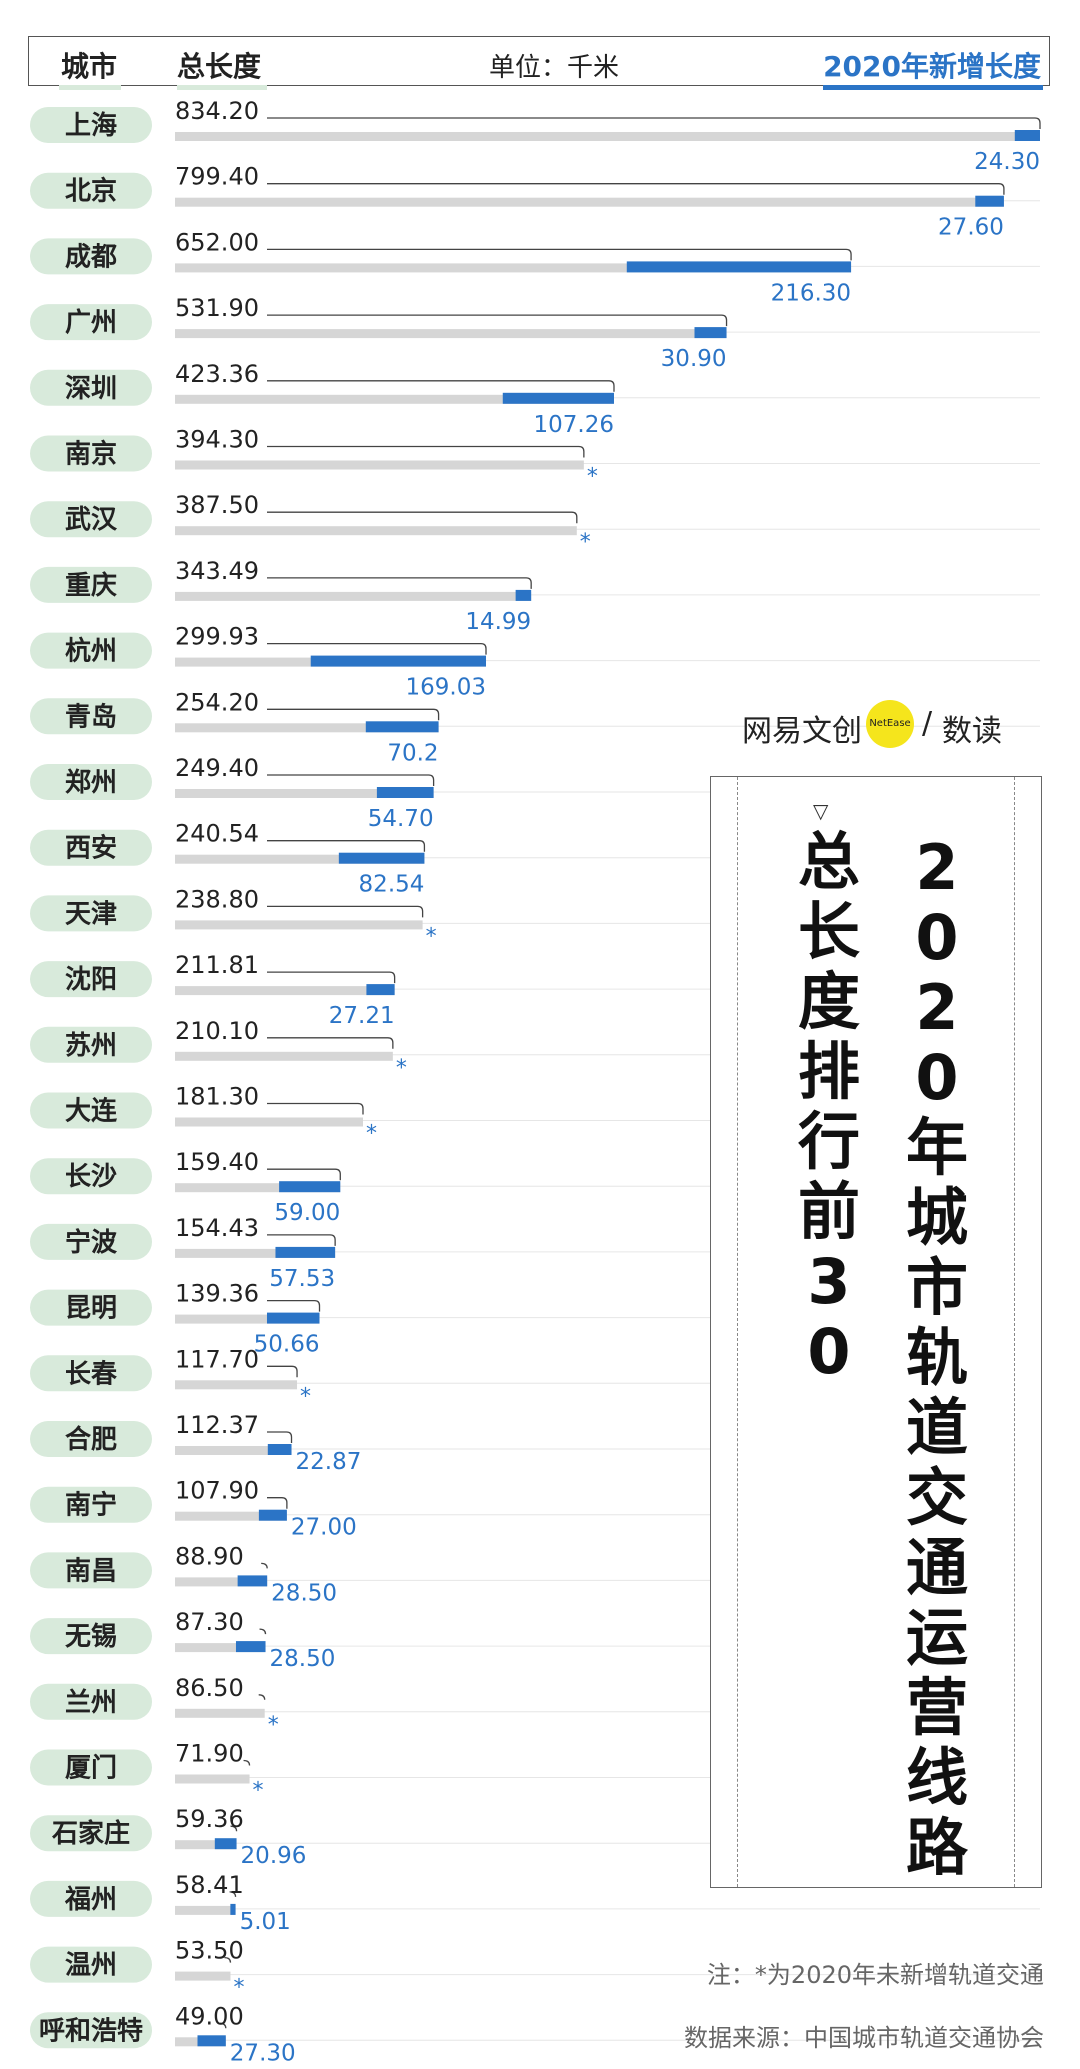 This screenshot has width=1080, height=2069. What do you see at coordinates (91, 783) in the screenshot?
I see `city-label: 郑州` at bounding box center [91, 783].